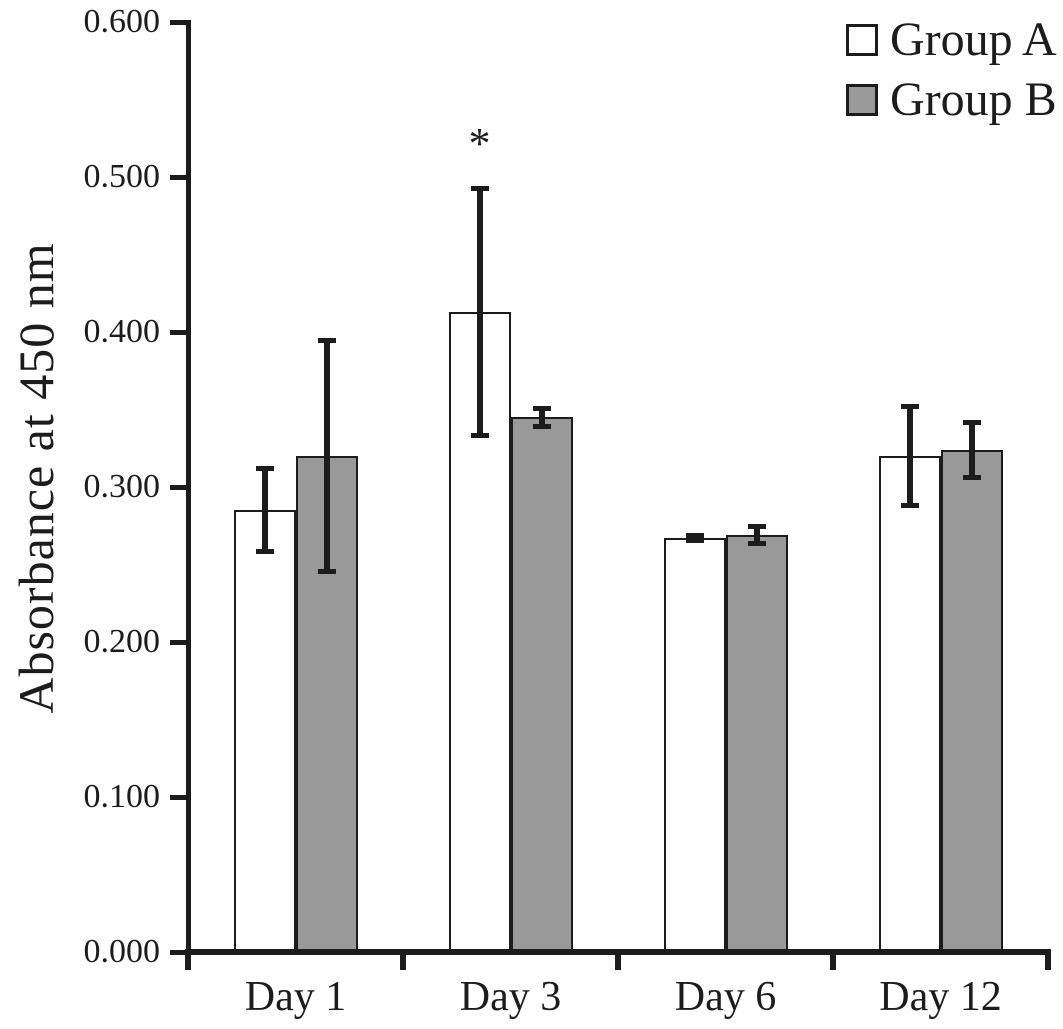  Describe the element at coordinates (862, 100) in the screenshot. I see `legend-swatch-group-b` at that location.